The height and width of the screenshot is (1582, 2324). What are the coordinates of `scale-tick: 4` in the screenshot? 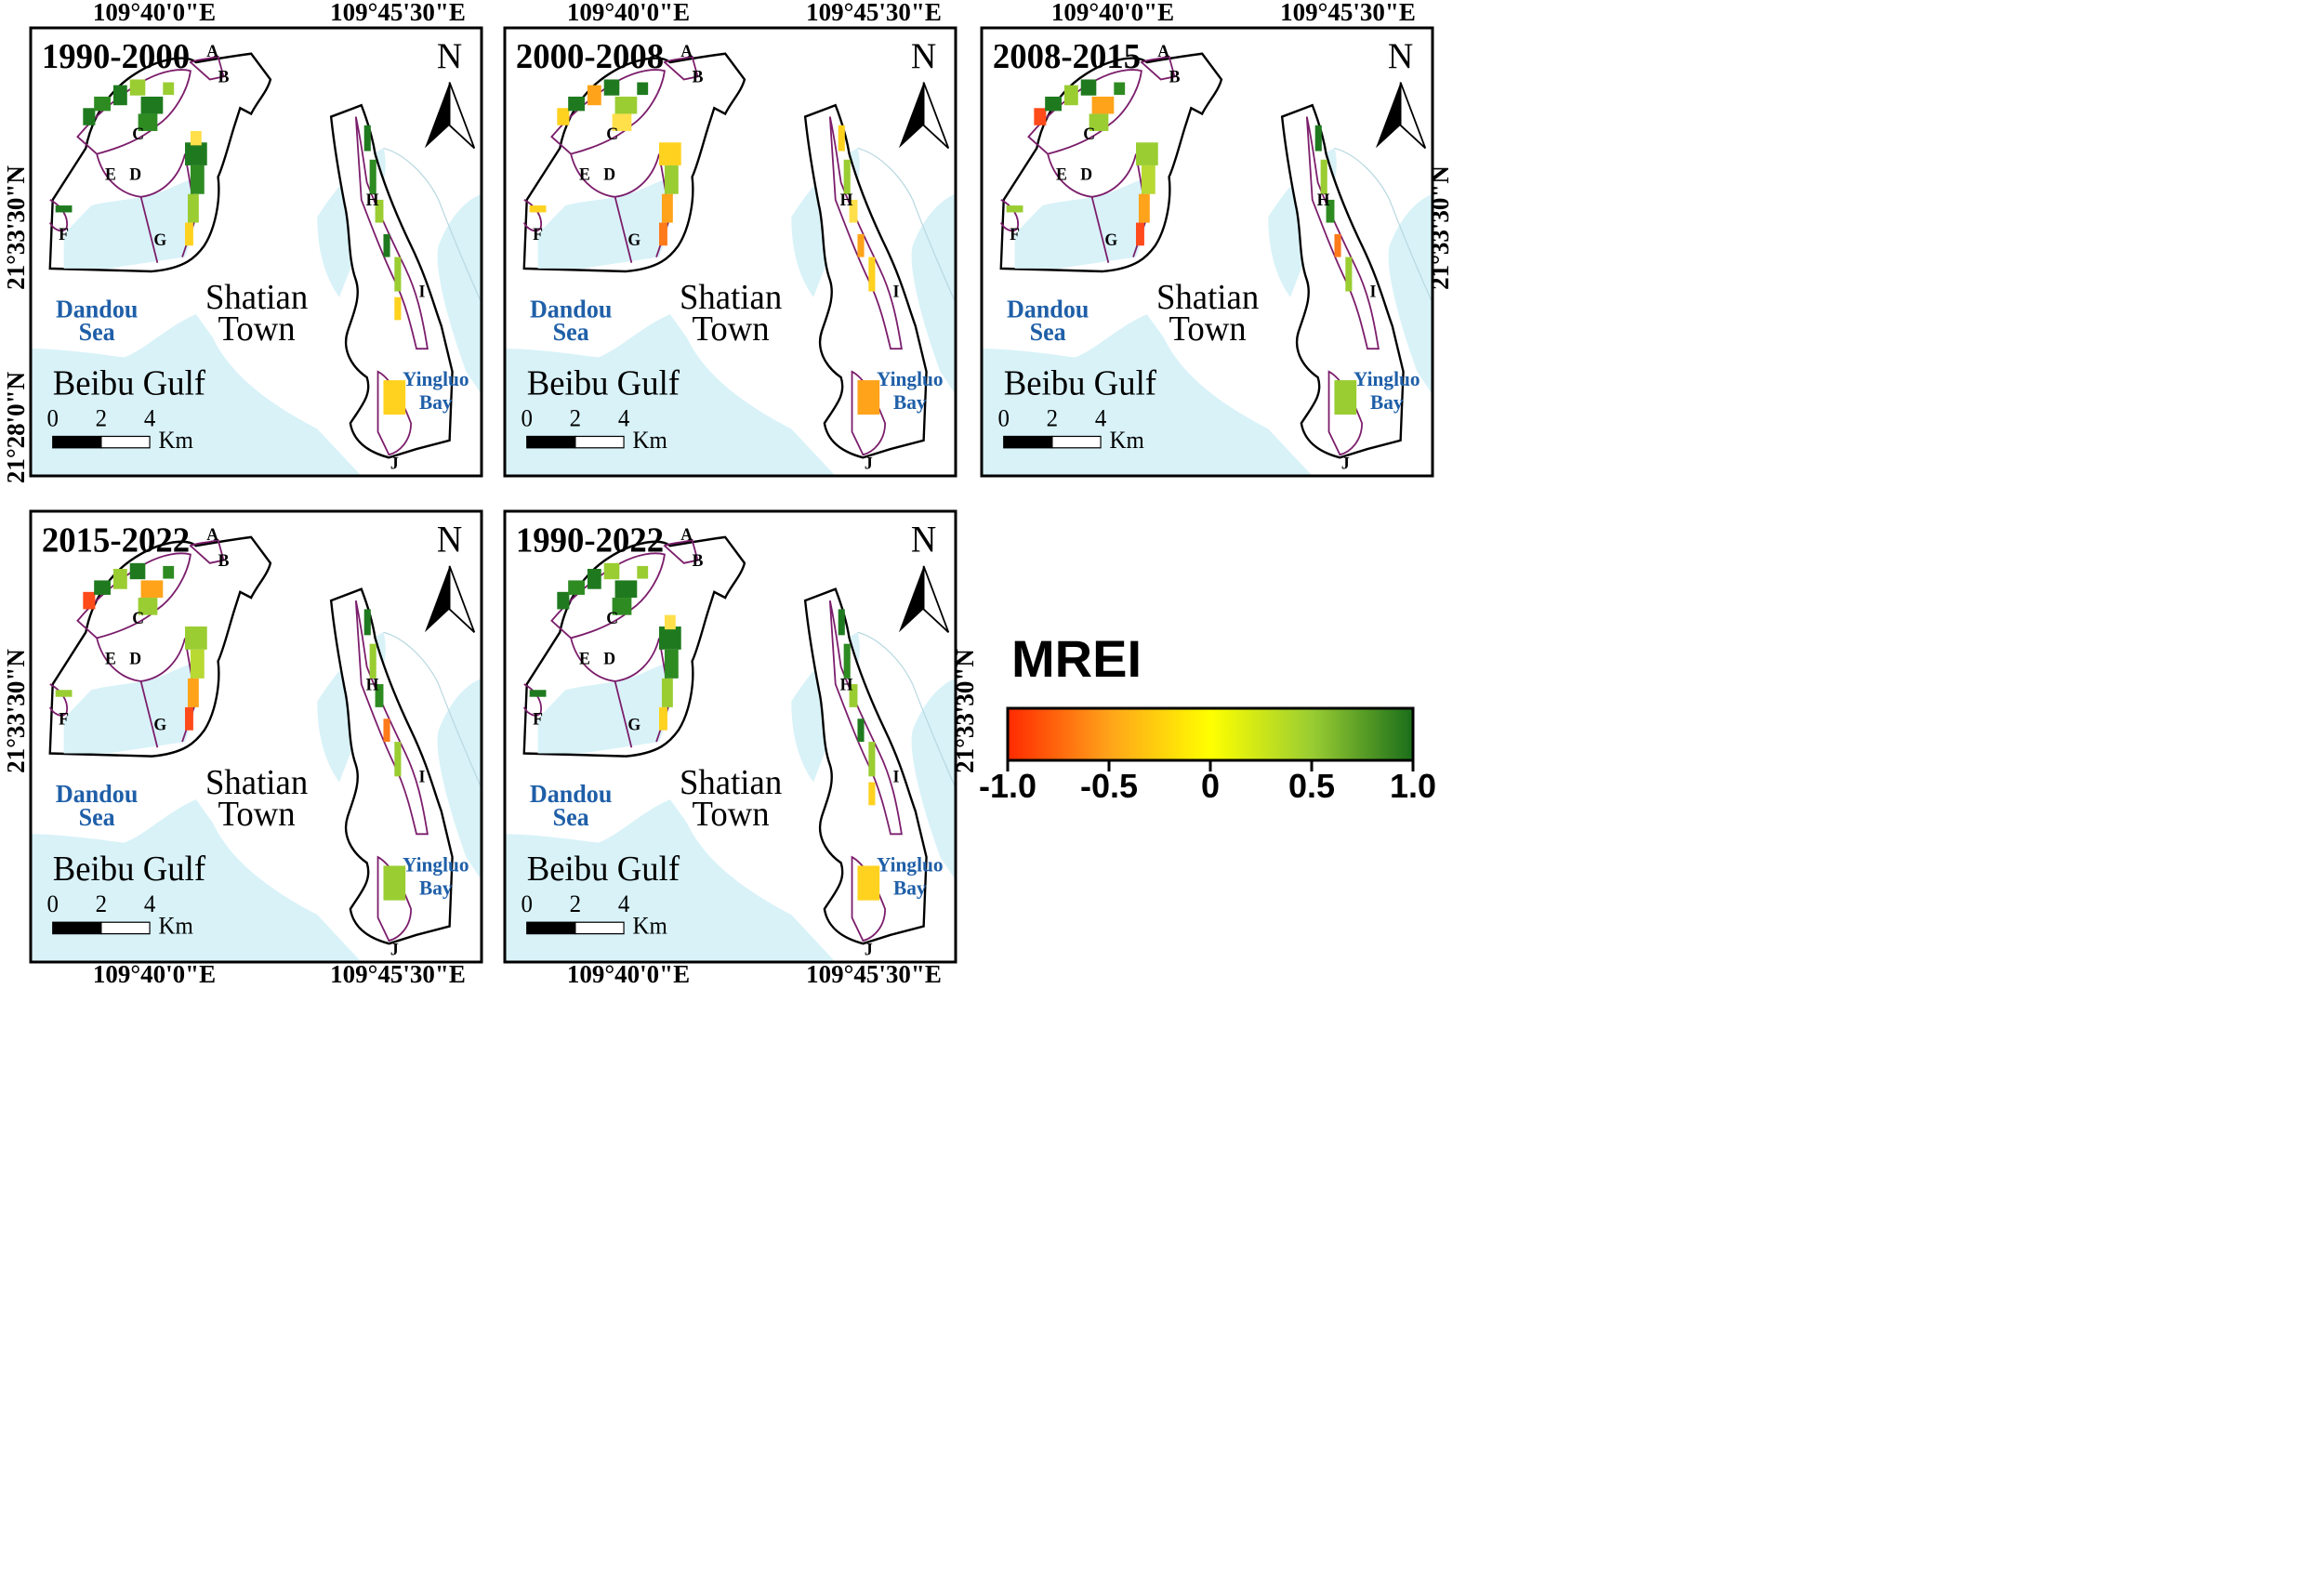 It's located at (1101, 419).